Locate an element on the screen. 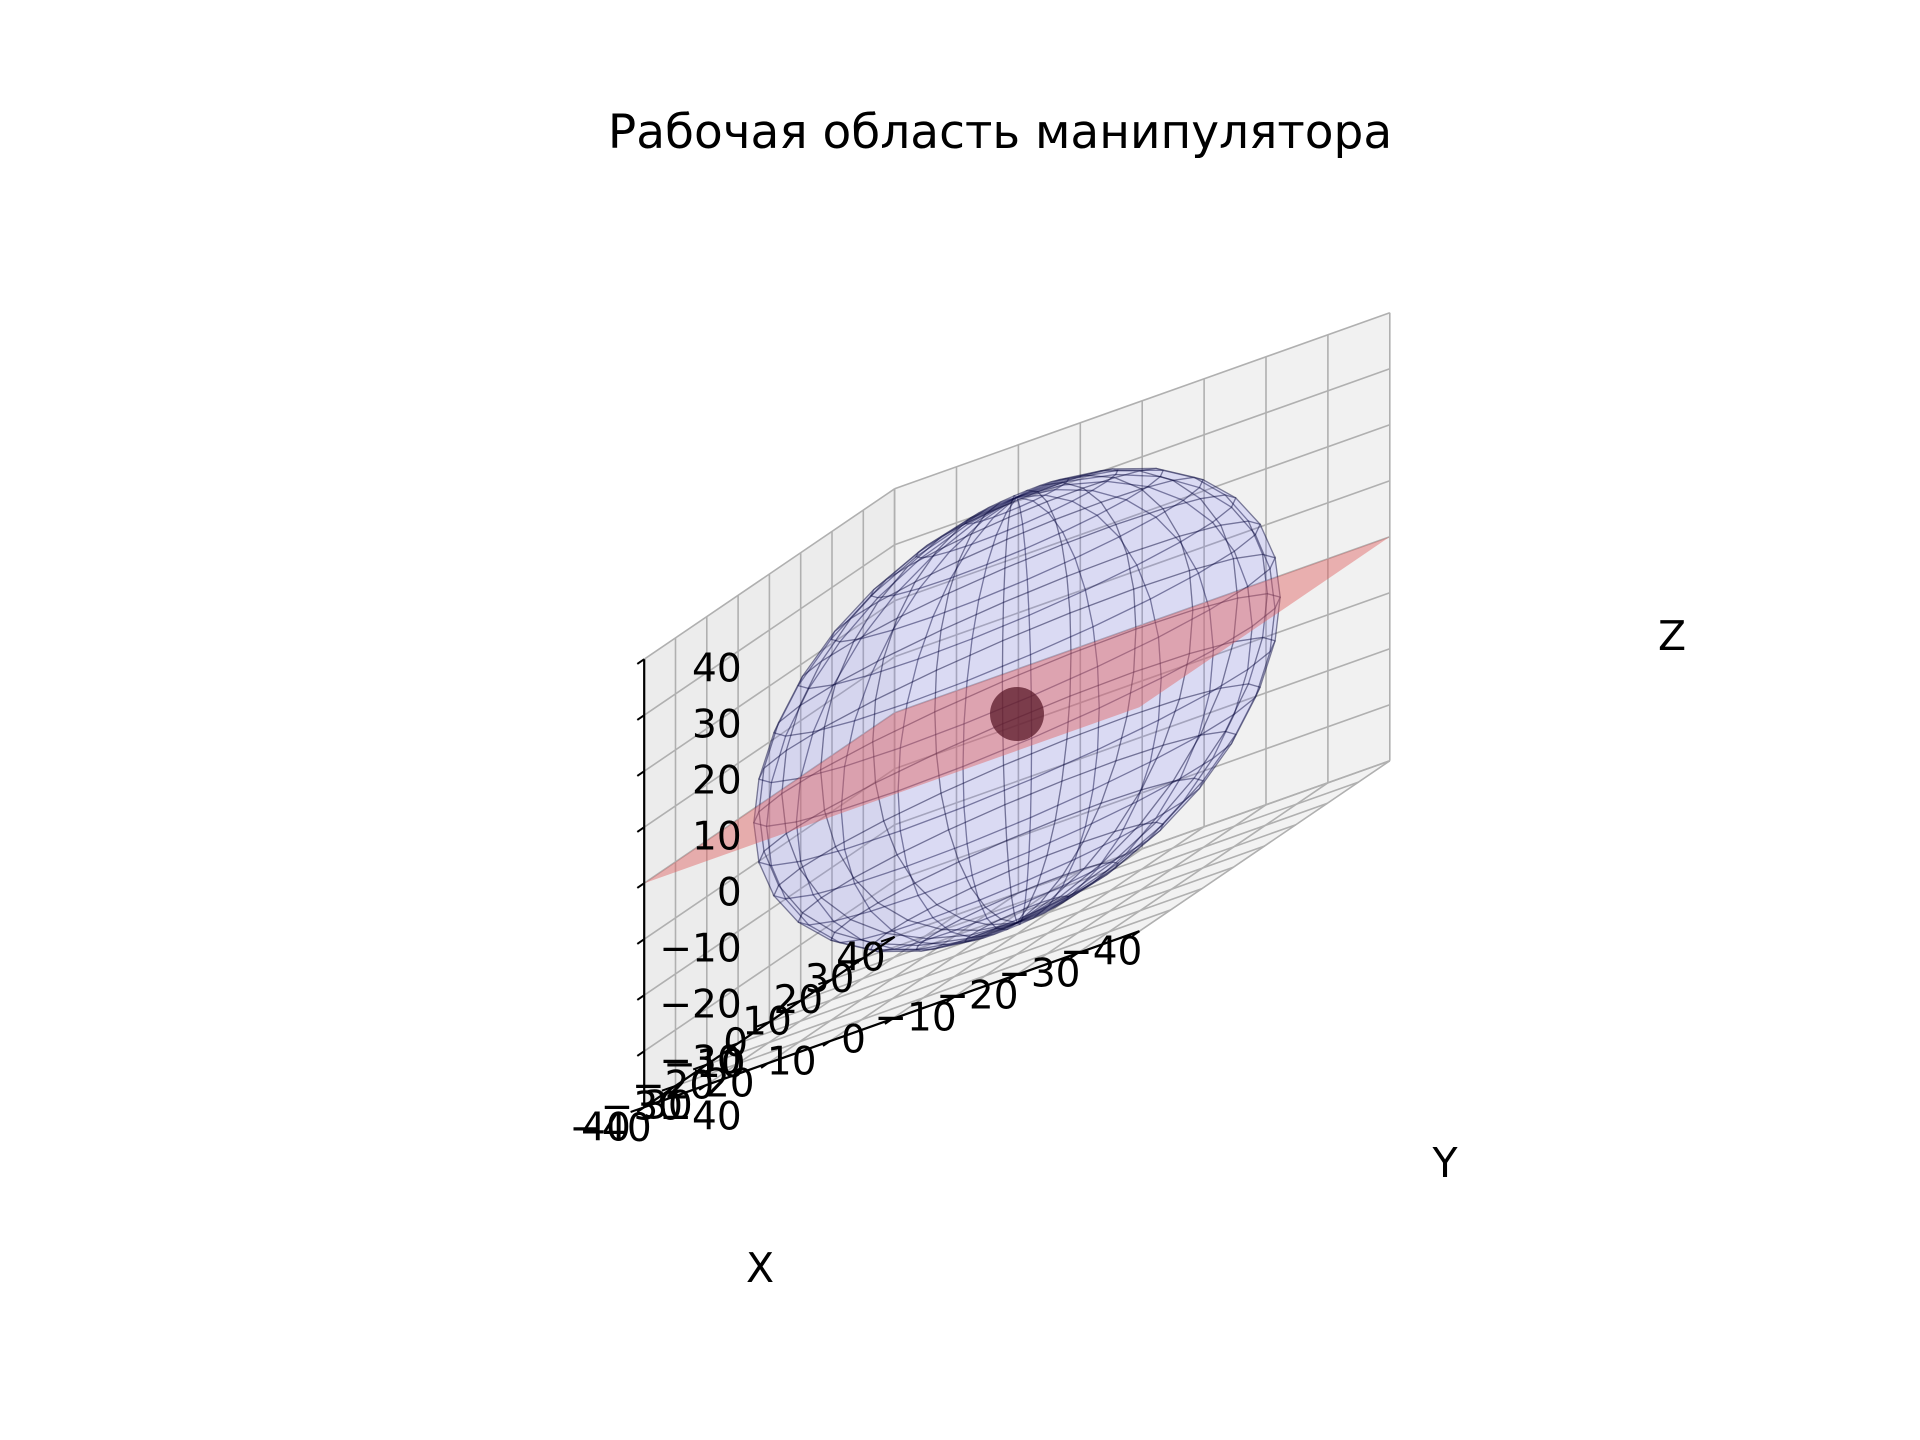  grid-line-side-z is located at coordinates (769, 686).